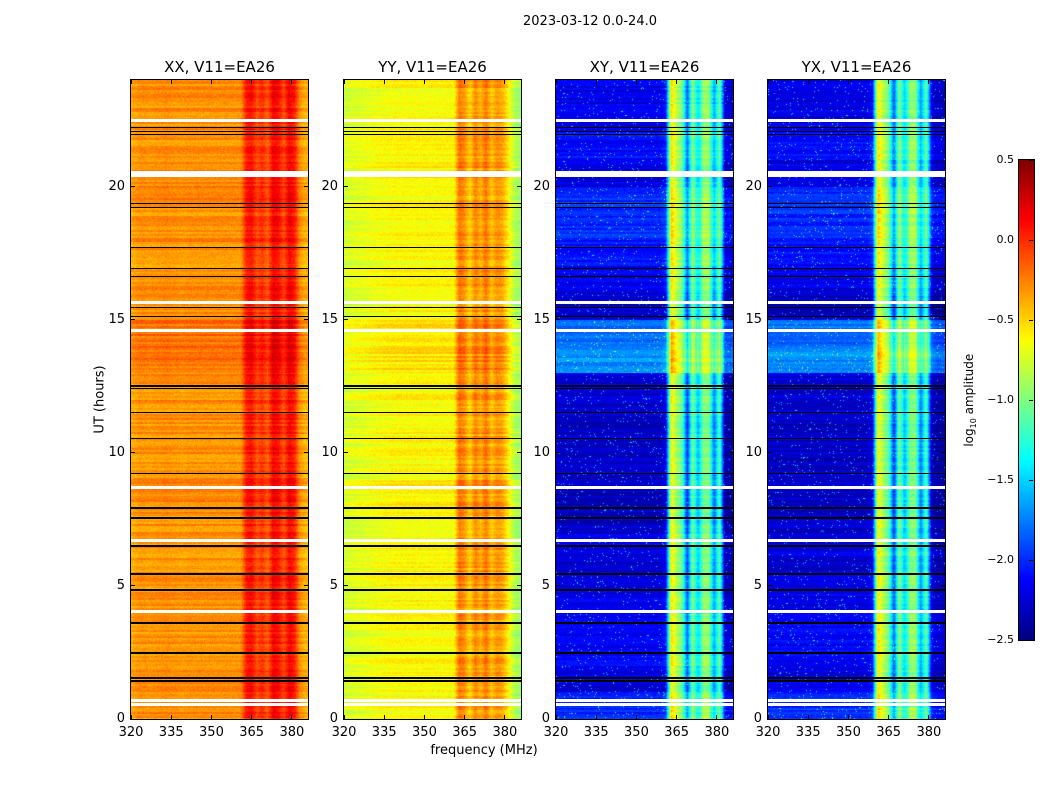 The image size is (1050, 800). What do you see at coordinates (644, 67) in the screenshot?
I see `panel-title: XY, V11=EA26` at bounding box center [644, 67].